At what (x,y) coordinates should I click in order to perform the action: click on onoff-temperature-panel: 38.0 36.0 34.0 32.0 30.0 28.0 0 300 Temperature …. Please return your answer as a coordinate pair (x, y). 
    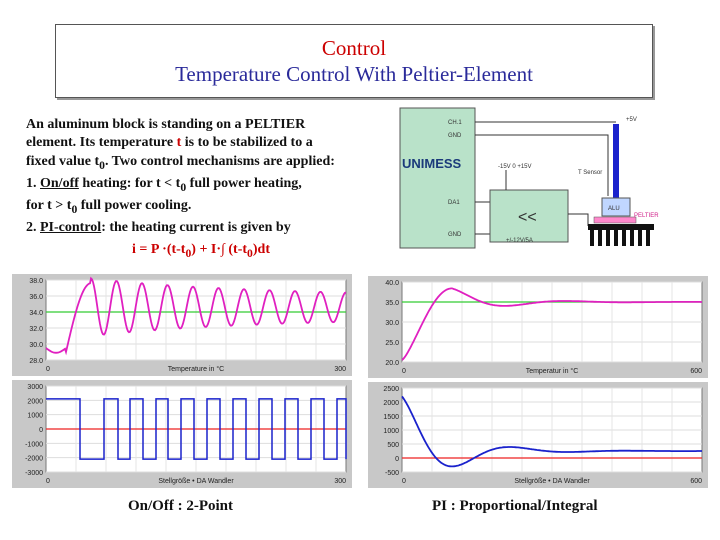
    Looking at the image, I should click on (182, 325).